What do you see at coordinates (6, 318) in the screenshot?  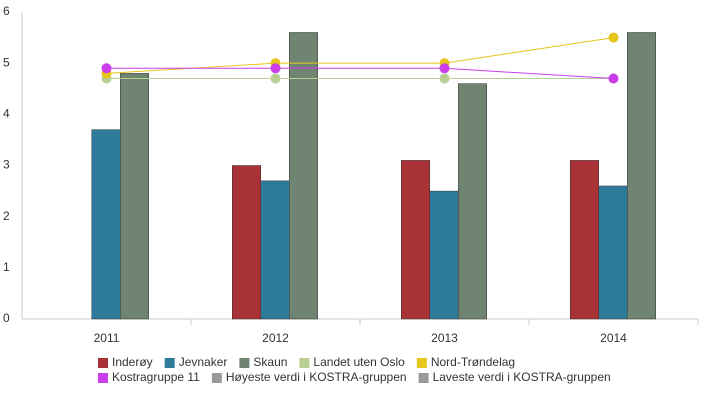 I see `y-tick-label: 0` at bounding box center [6, 318].